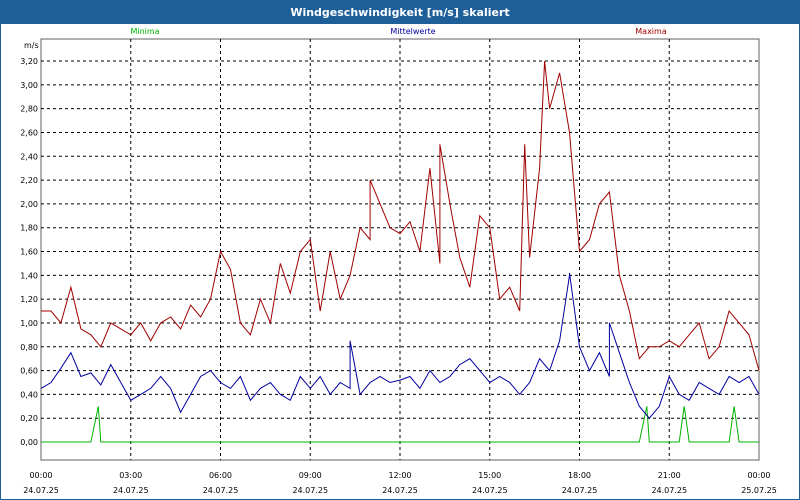 The width and height of the screenshot is (800, 500). Describe the element at coordinates (579, 475) in the screenshot. I see `x-tick-time: 18:00` at that location.